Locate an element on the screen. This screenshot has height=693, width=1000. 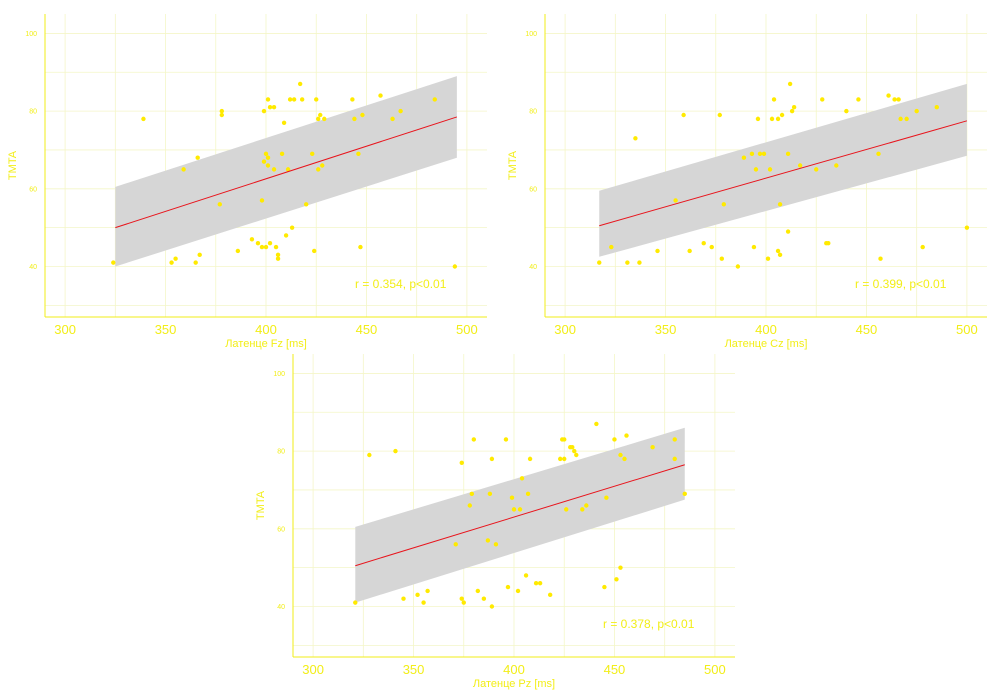
confidence-band is located at coordinates (783, 170).